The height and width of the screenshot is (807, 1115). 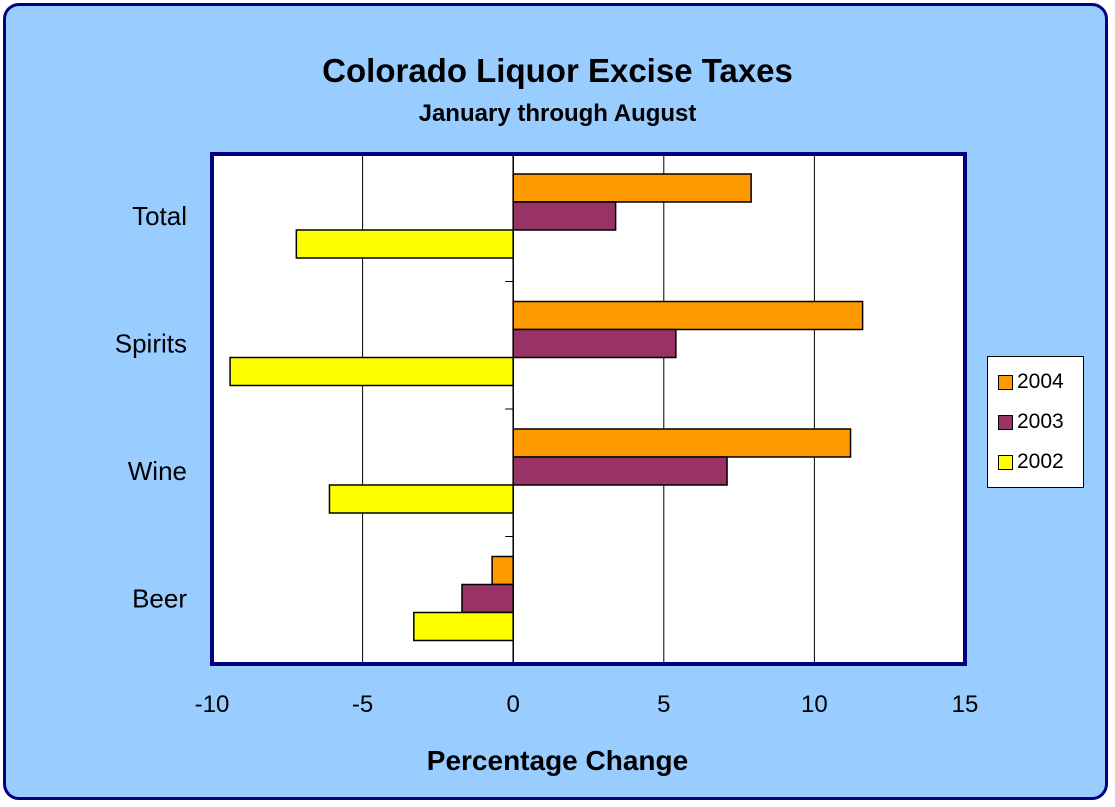 I want to click on bar-2003-wine, so click(x=620, y=471).